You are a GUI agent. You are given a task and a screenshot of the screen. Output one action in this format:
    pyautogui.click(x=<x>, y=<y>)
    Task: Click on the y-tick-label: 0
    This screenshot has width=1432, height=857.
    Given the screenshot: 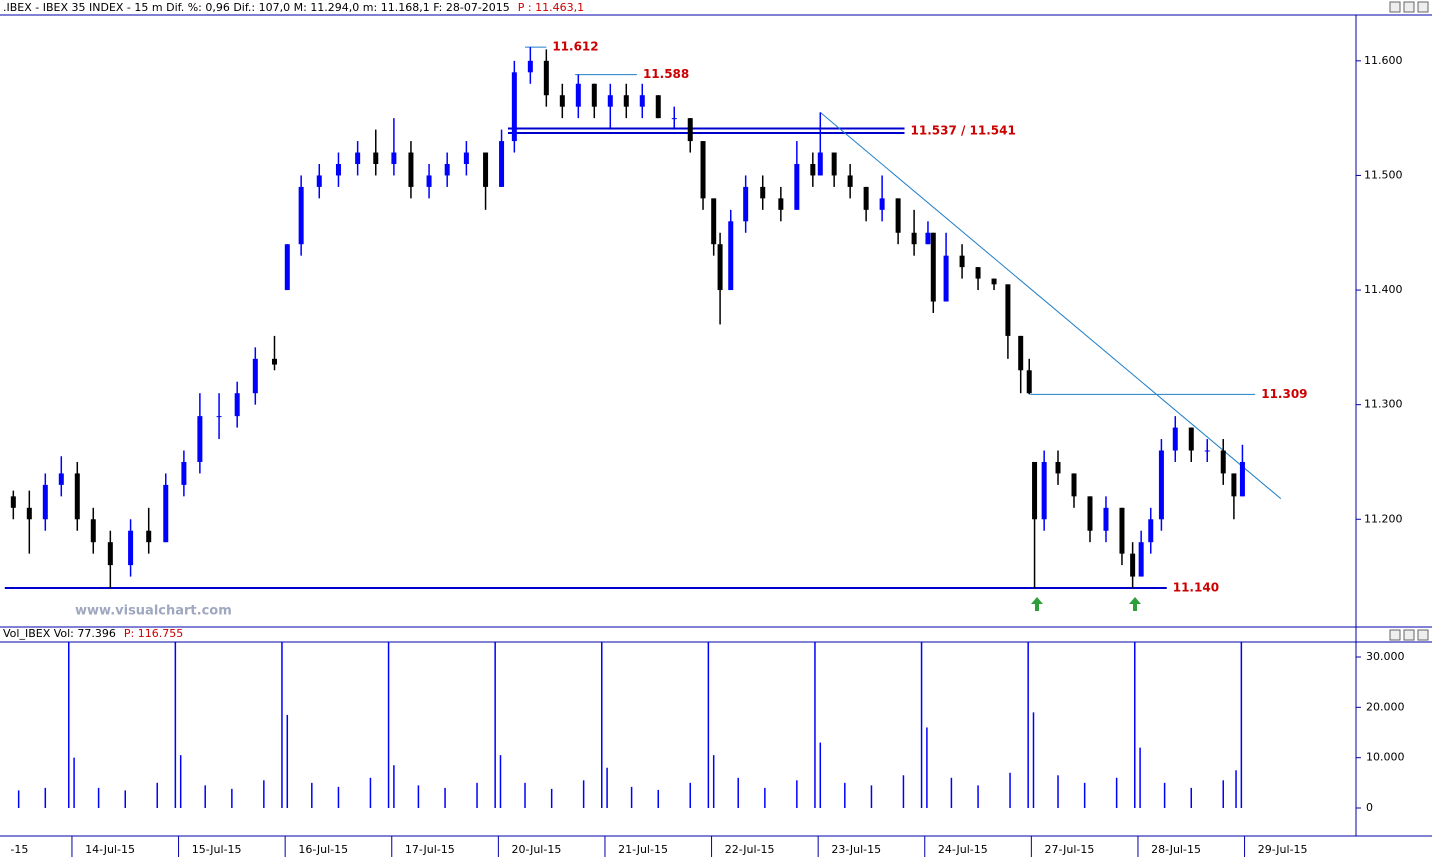 What is the action you would take?
    pyautogui.click(x=1369, y=807)
    